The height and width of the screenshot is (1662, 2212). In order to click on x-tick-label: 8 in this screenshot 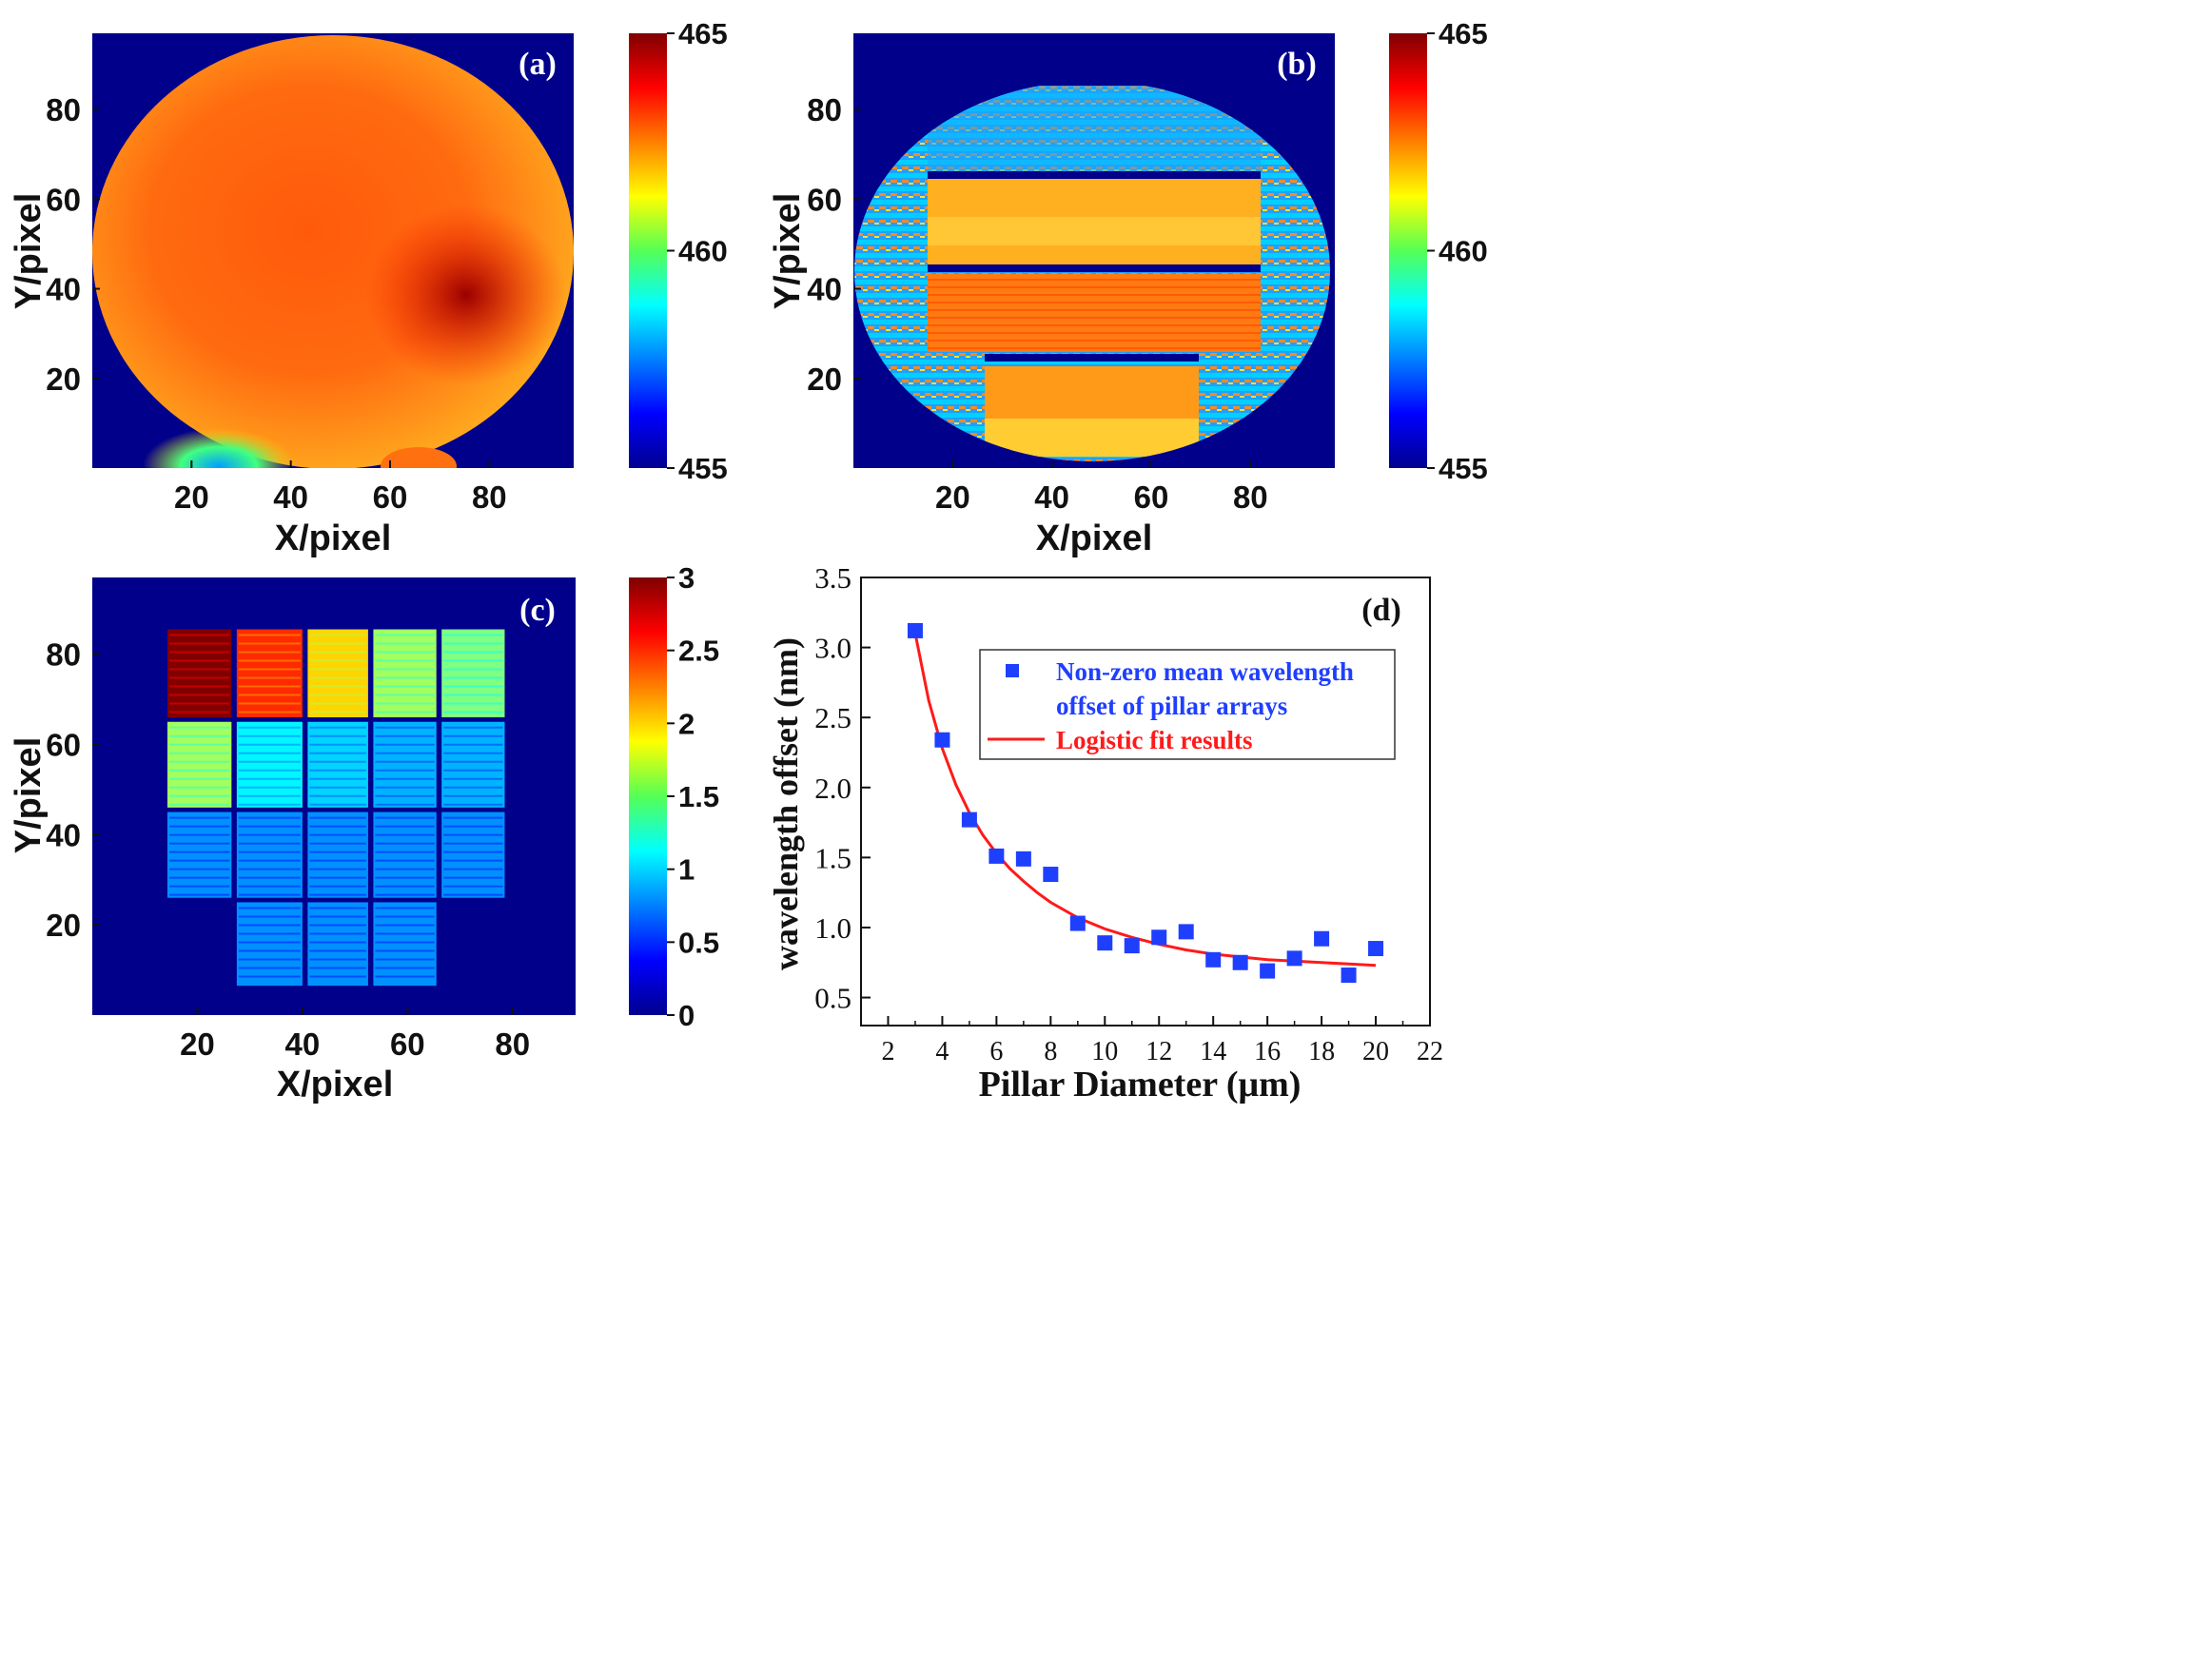, I will do `click(1050, 1051)`.